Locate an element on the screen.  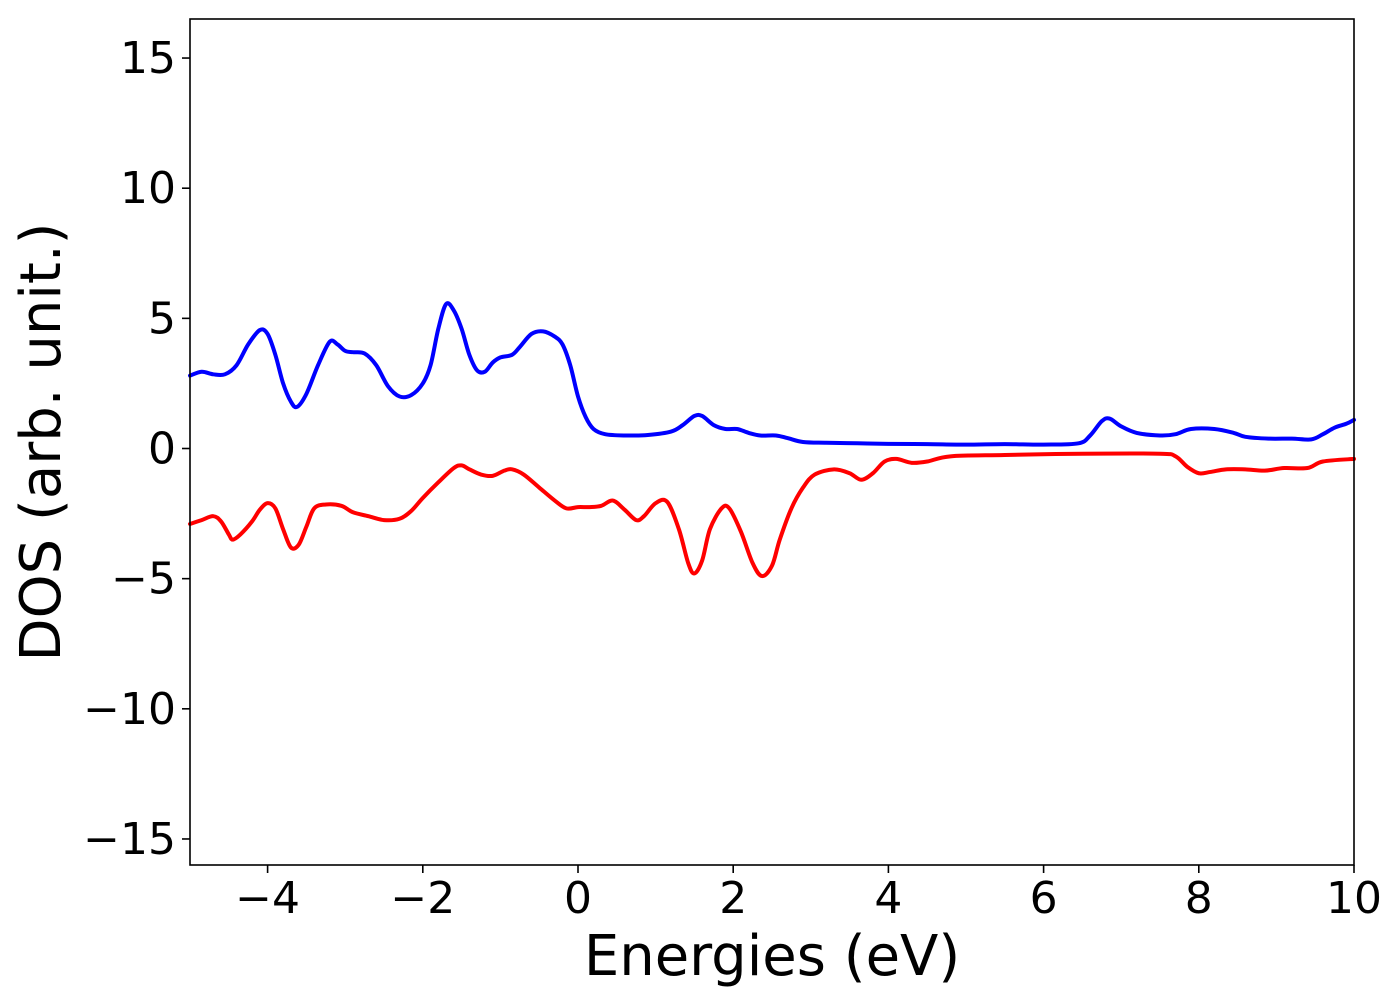
x-tick-label: 4 is located at coordinates (888, 898).